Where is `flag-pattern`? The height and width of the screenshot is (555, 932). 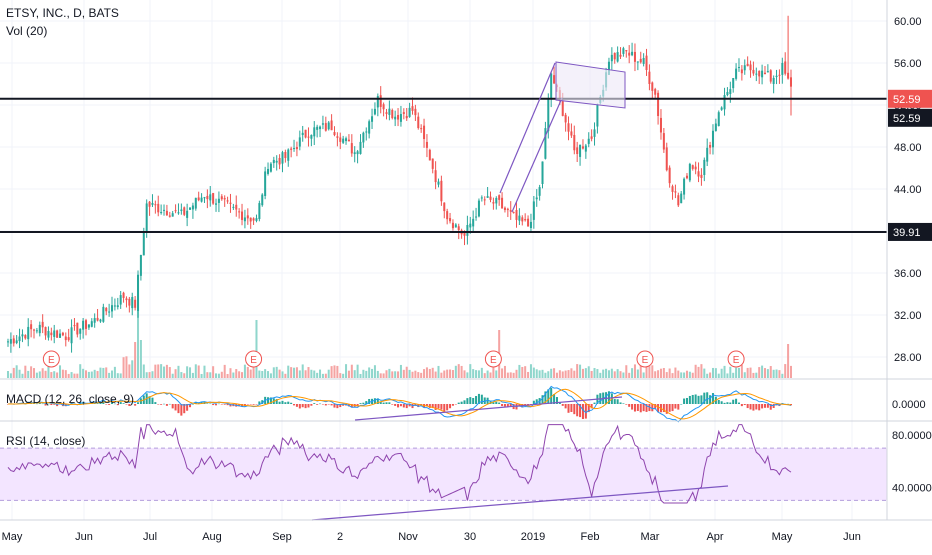
flag-pattern is located at coordinates (590, 85).